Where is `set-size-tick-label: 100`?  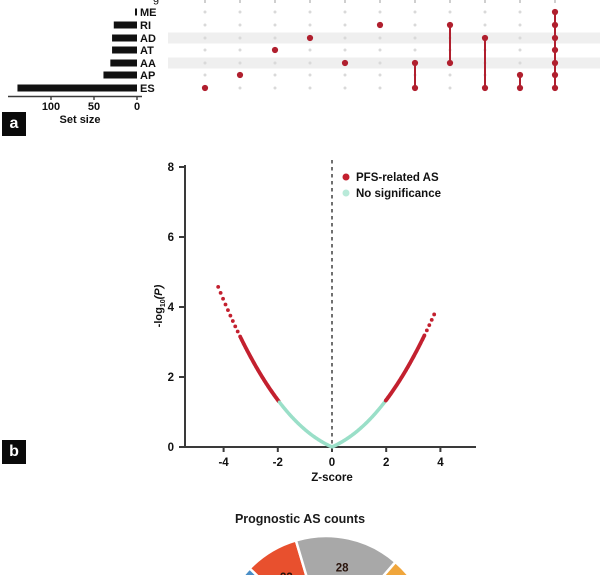
set-size-tick-label: 100 is located at coordinates (51, 107).